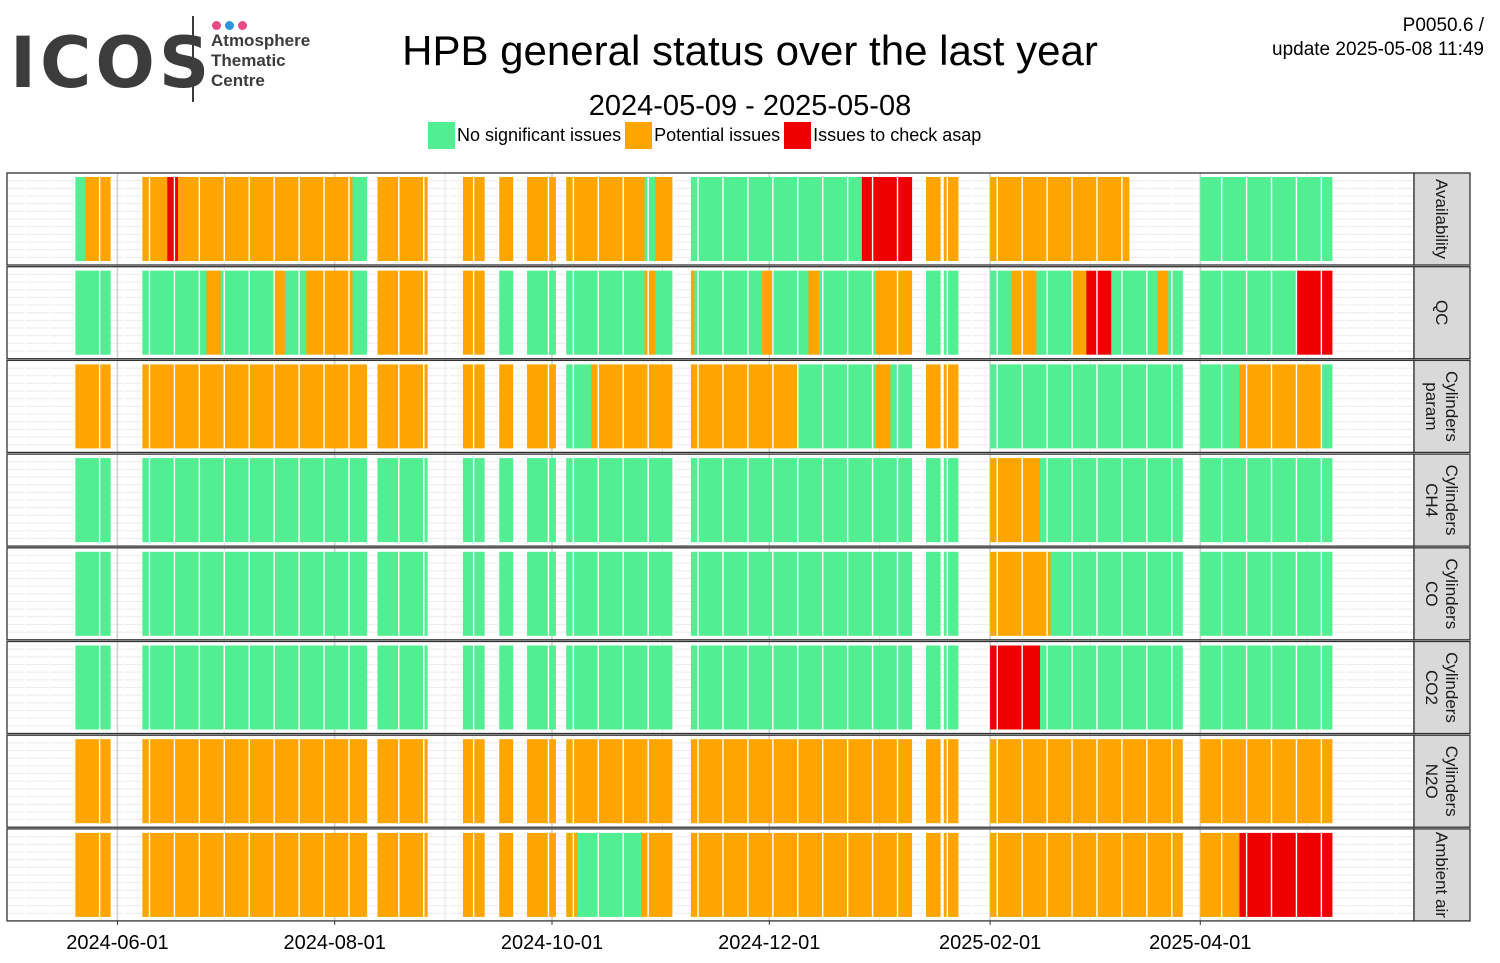 Image resolution: width=1500 pixels, height=963 pixels. I want to click on facet-label: CylindersN2O, so click(1441, 781).